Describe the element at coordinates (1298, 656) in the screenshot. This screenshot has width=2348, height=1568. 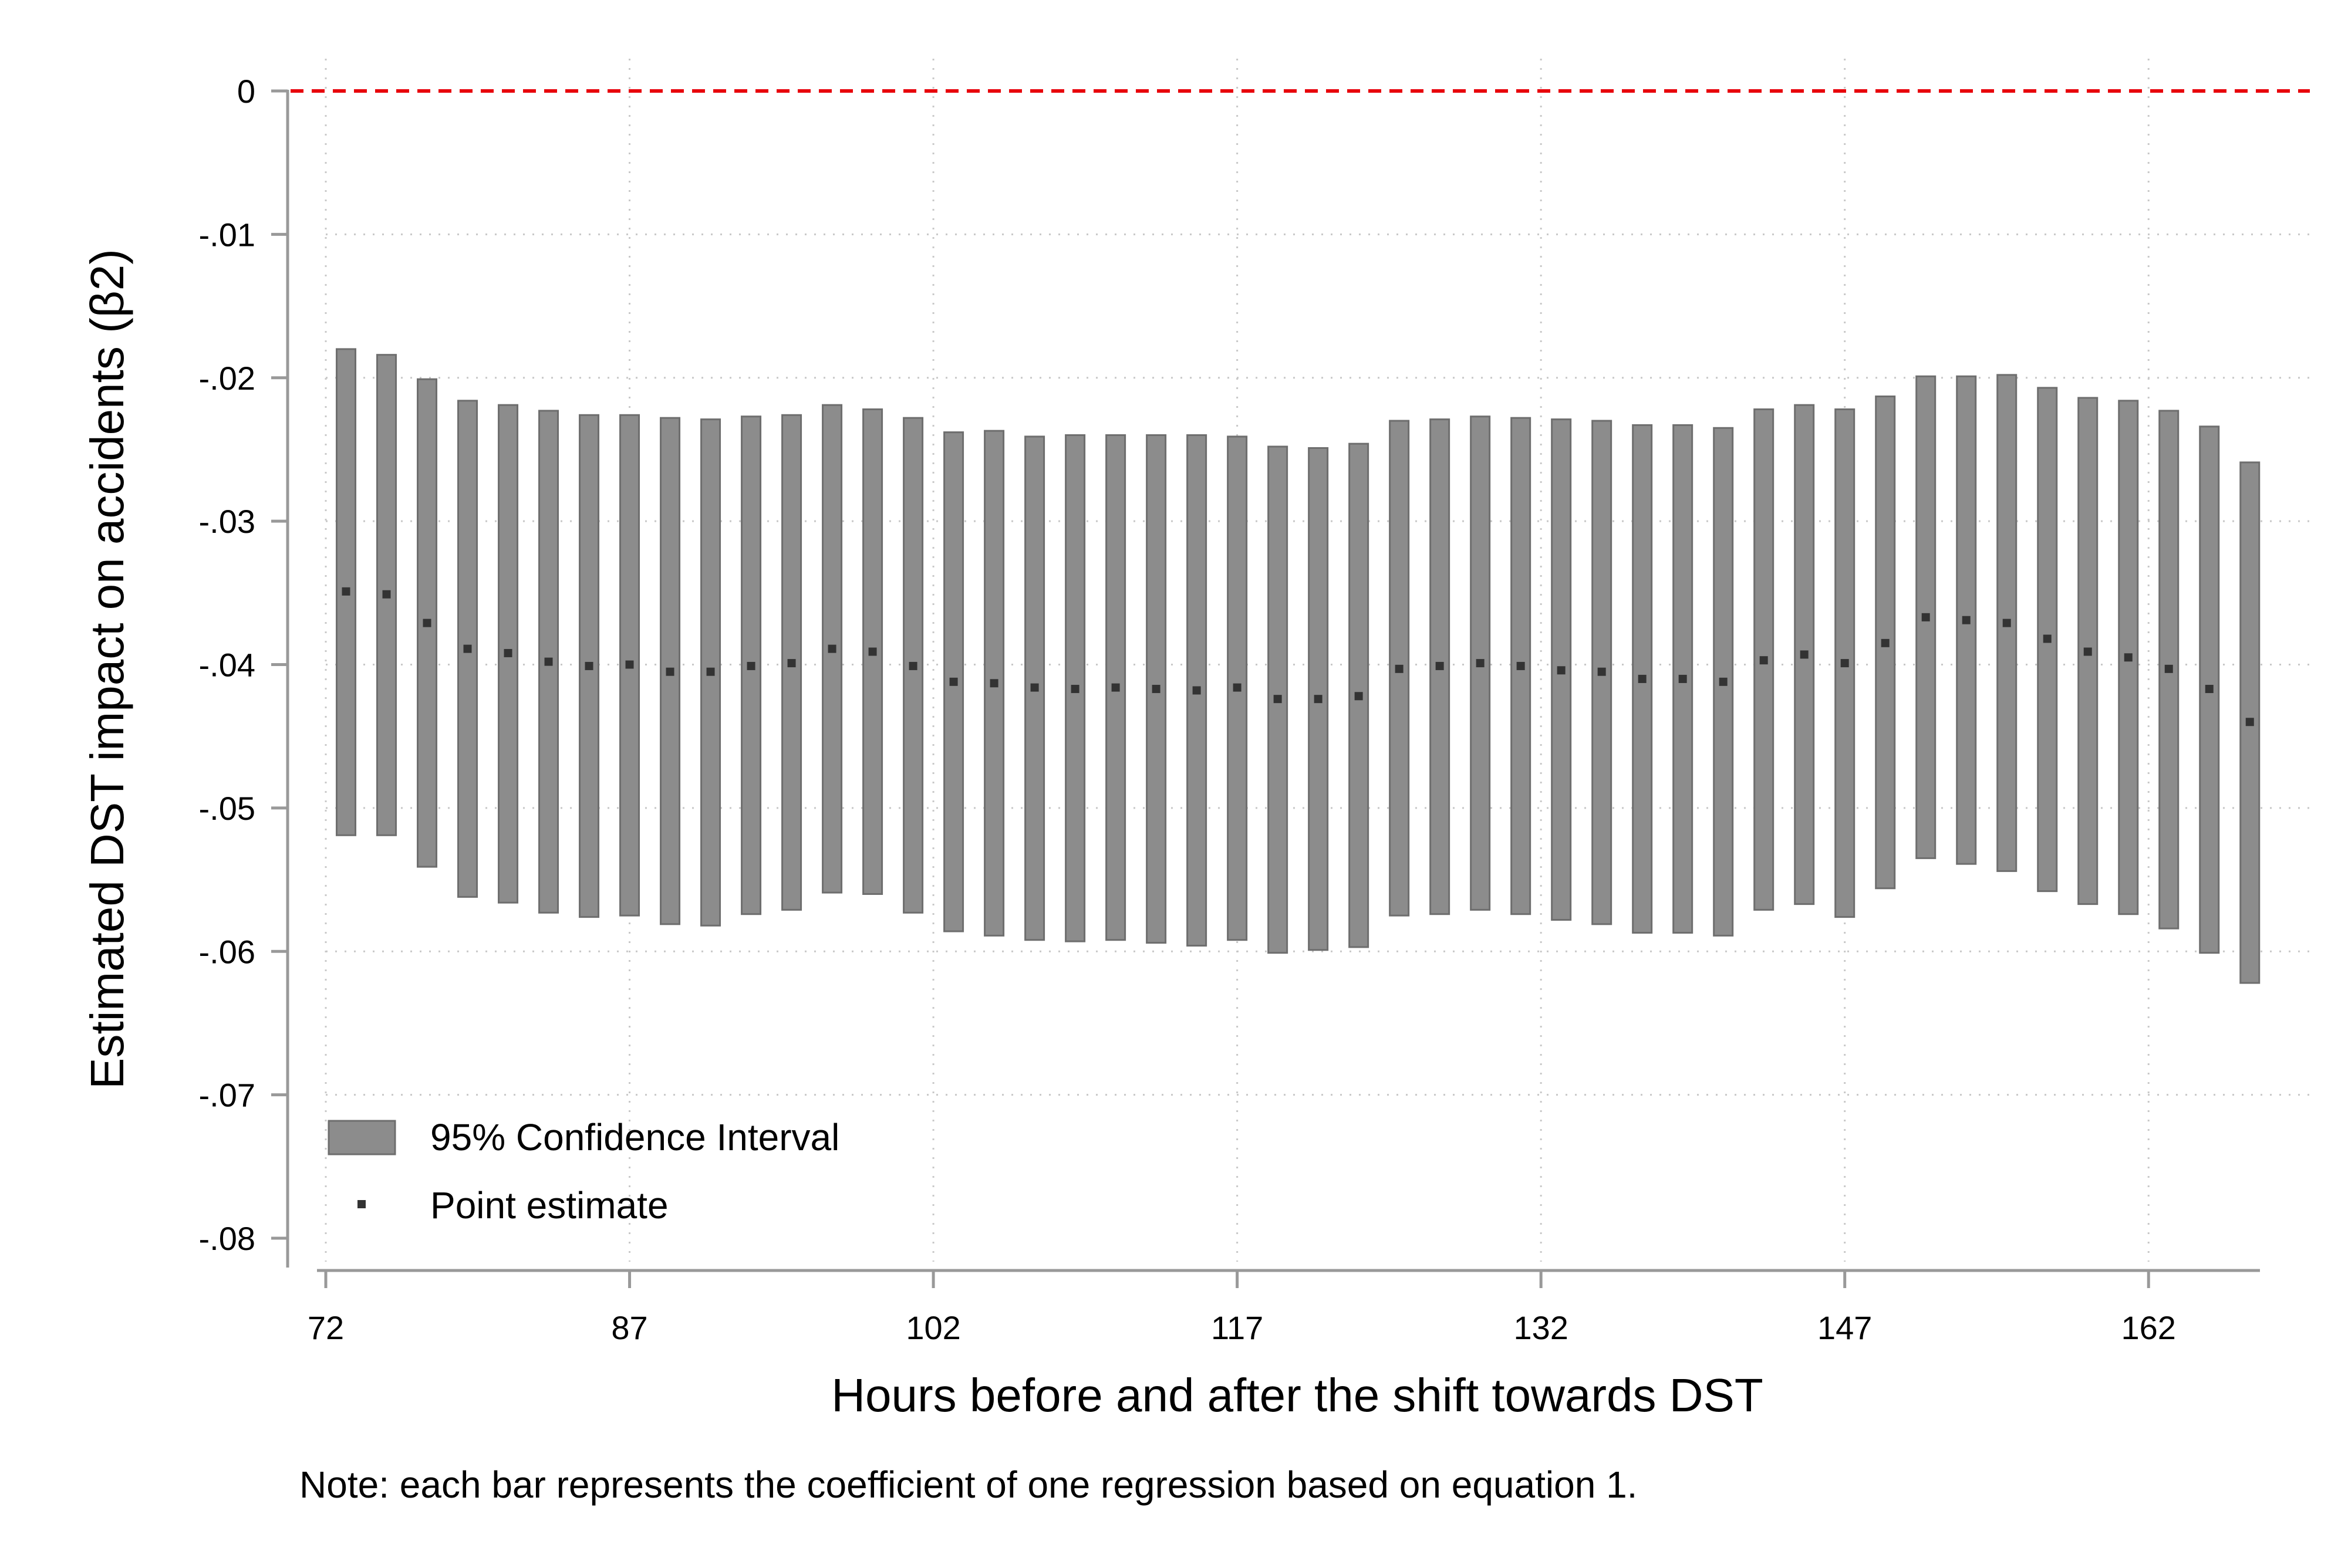
I see `point-estimates` at that location.